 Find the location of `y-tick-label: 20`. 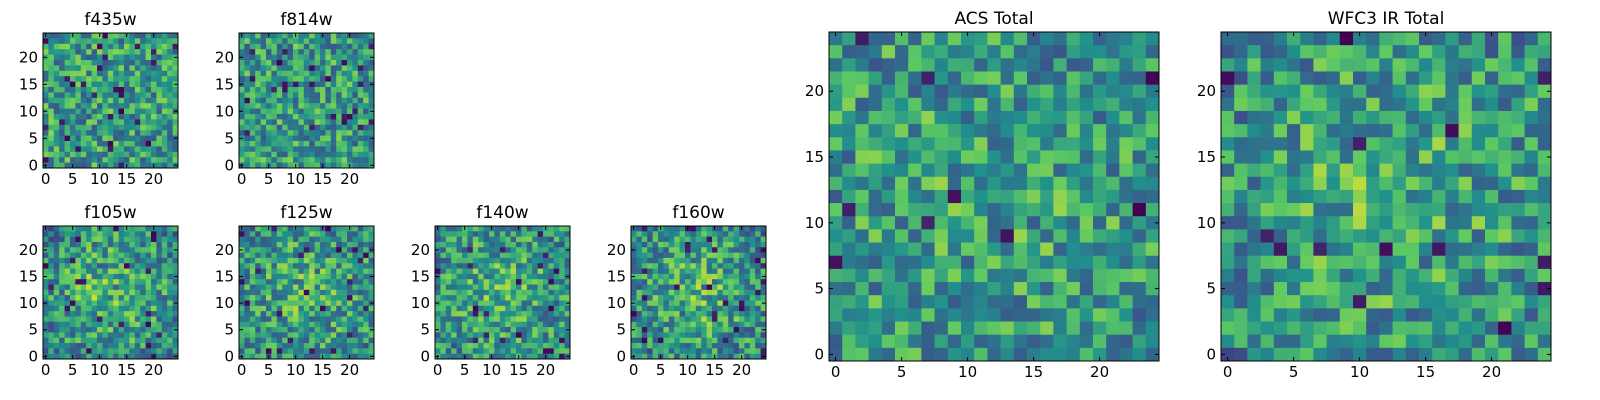

y-tick-label: 20 is located at coordinates (224, 57).